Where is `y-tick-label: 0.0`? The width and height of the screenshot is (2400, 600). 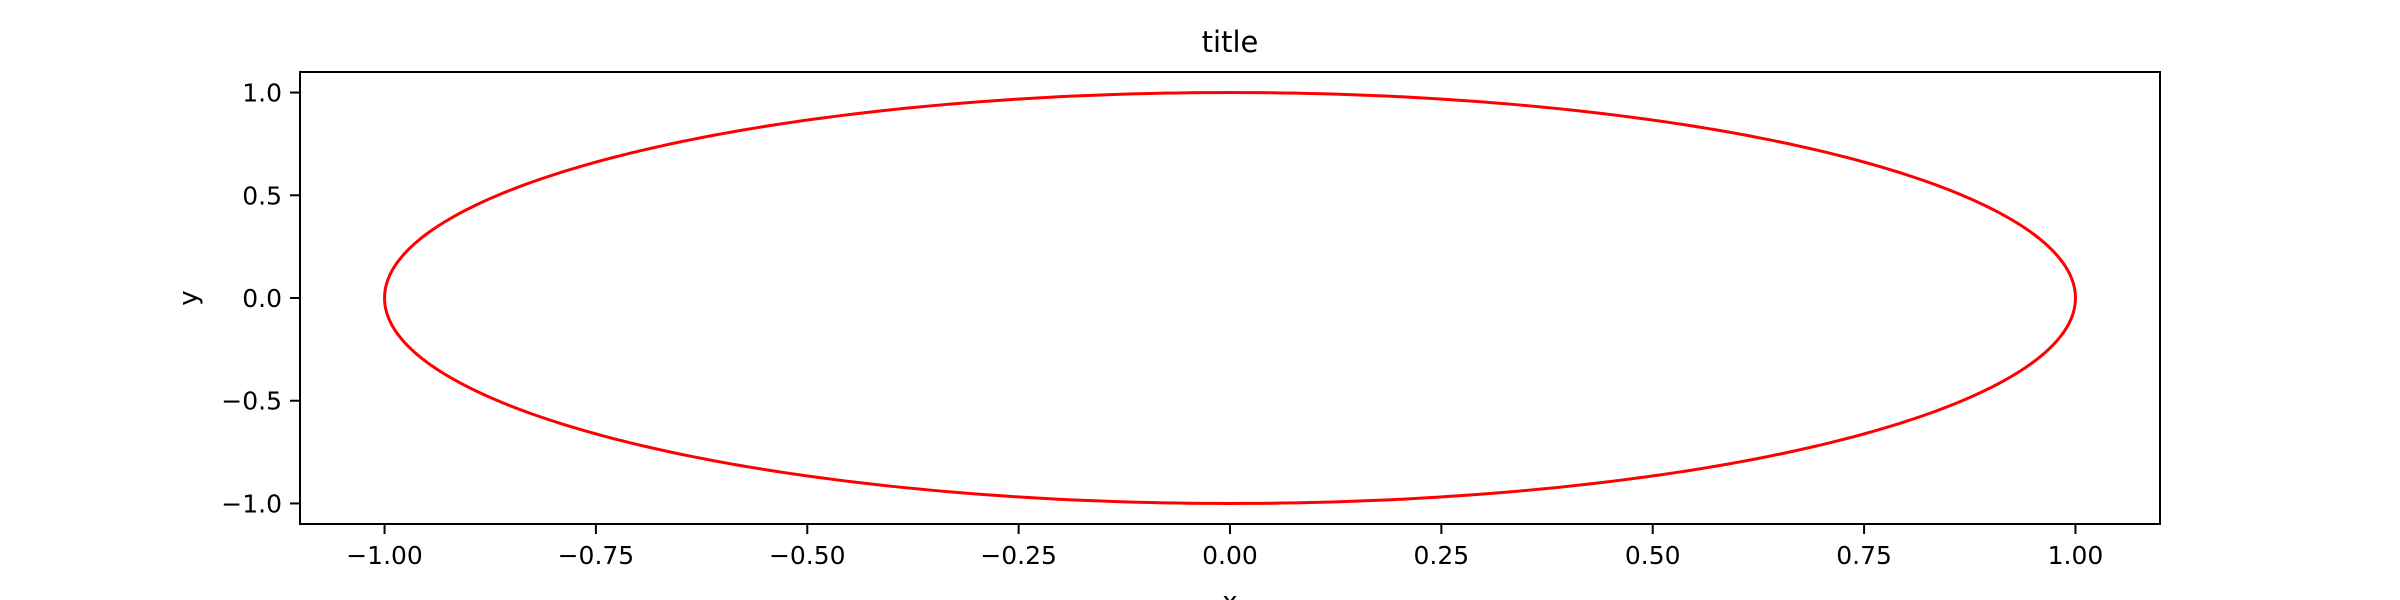 y-tick-label: 0.0 is located at coordinates (262, 298).